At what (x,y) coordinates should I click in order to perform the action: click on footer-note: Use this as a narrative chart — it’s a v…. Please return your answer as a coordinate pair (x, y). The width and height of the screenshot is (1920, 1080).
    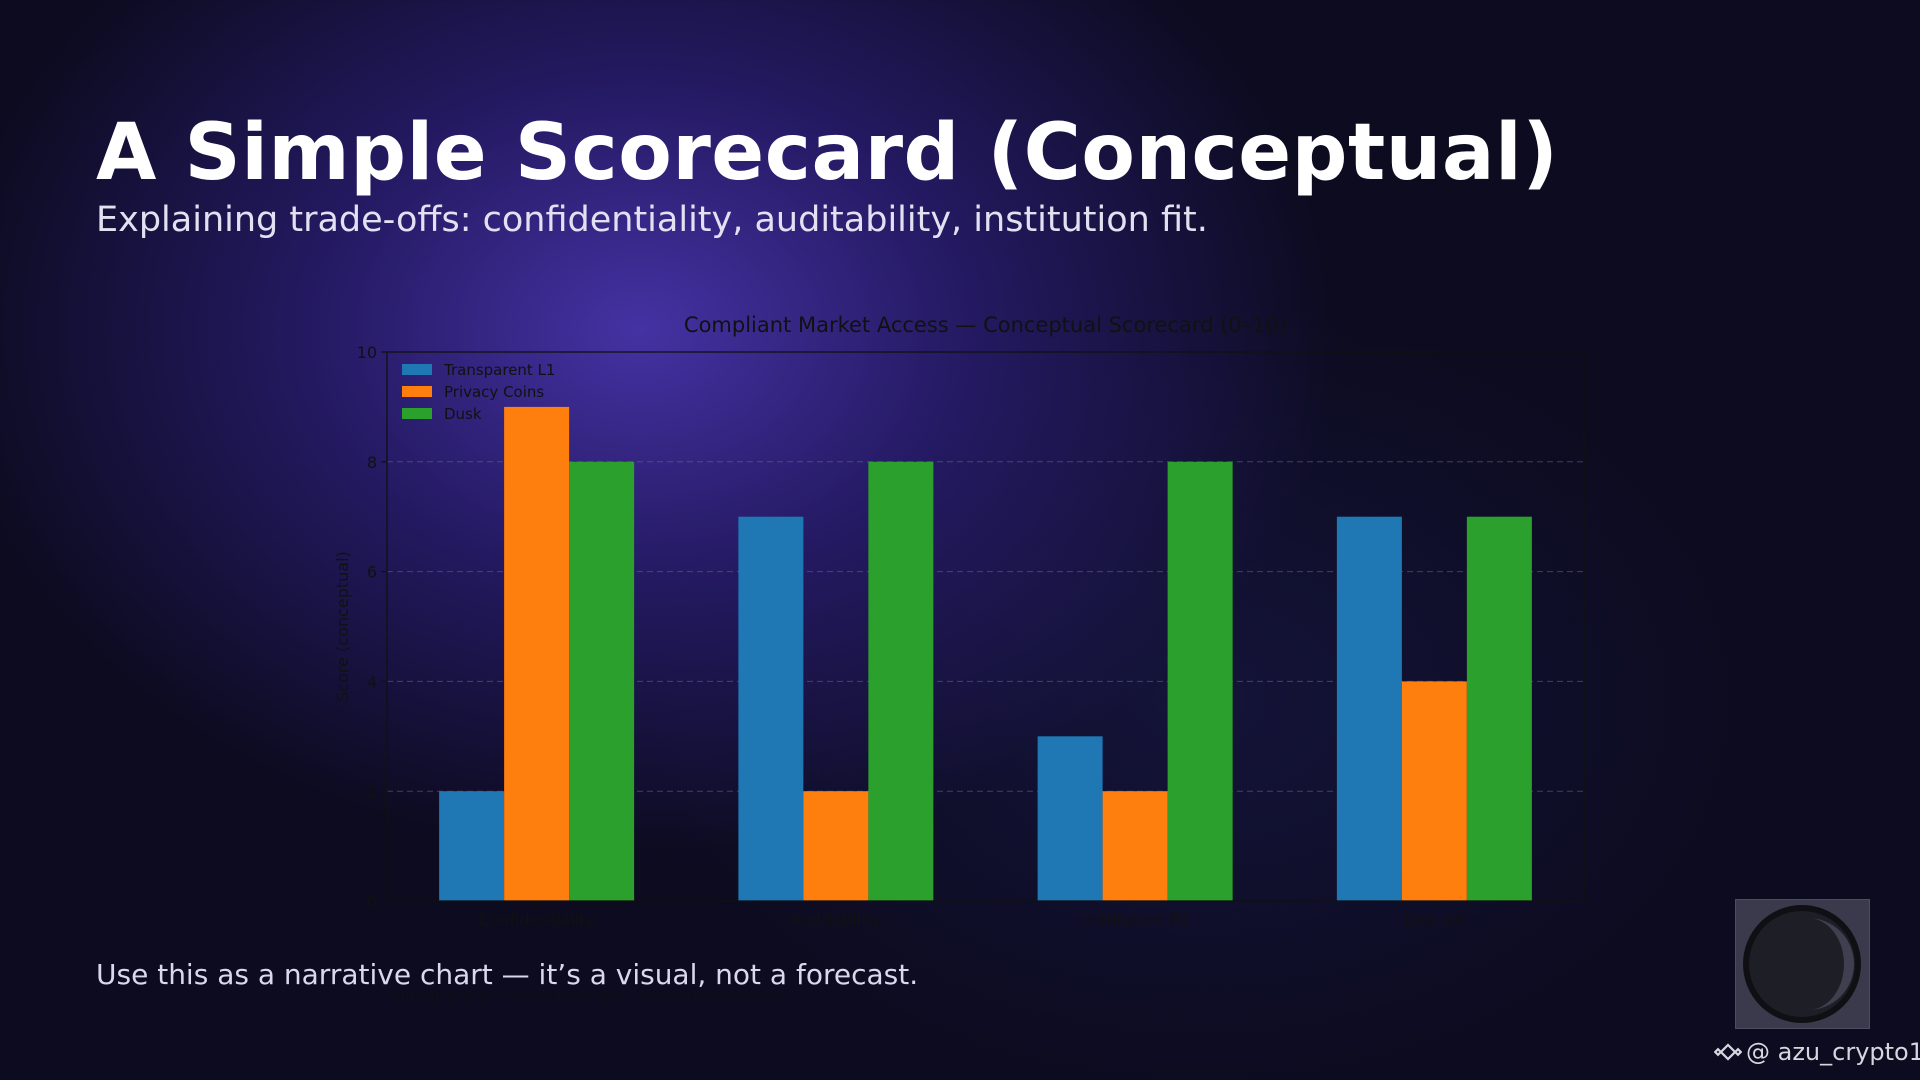
    Looking at the image, I should click on (507, 974).